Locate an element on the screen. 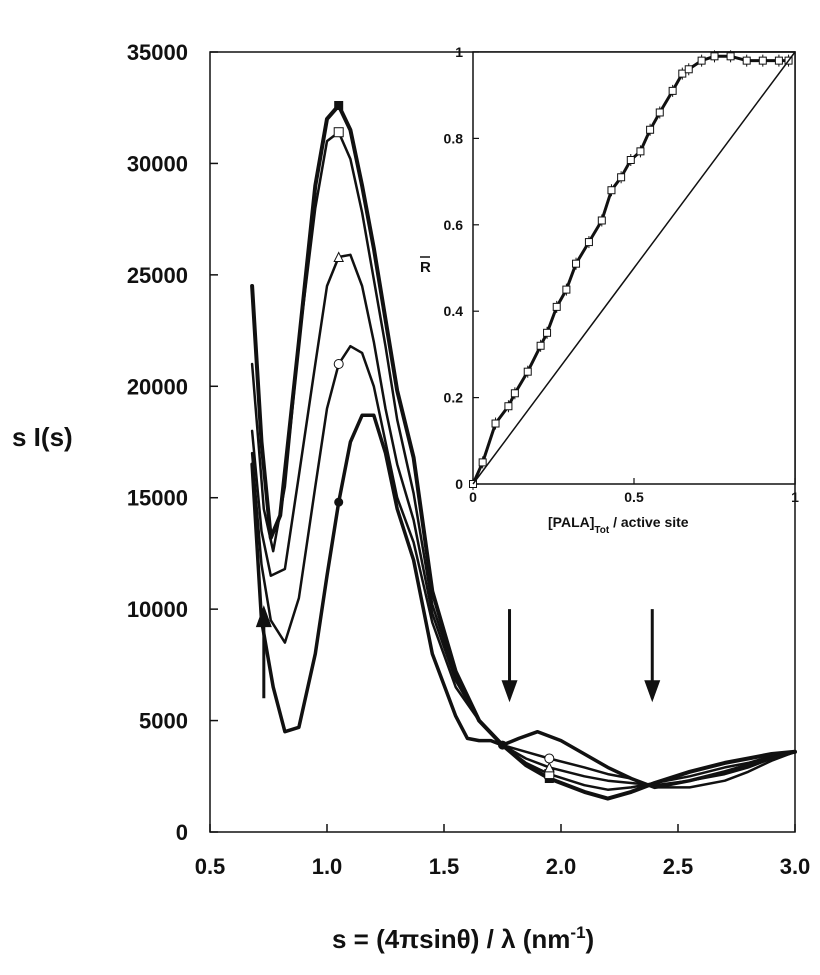  y-tick-label: 0 is located at coordinates (182, 832).